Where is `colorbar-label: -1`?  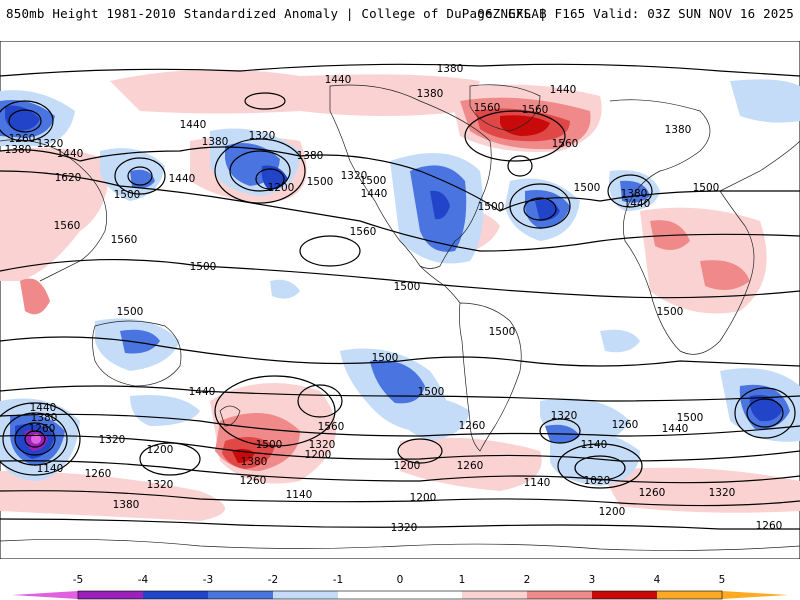
colorbar-label: -1 is located at coordinates (338, 580).